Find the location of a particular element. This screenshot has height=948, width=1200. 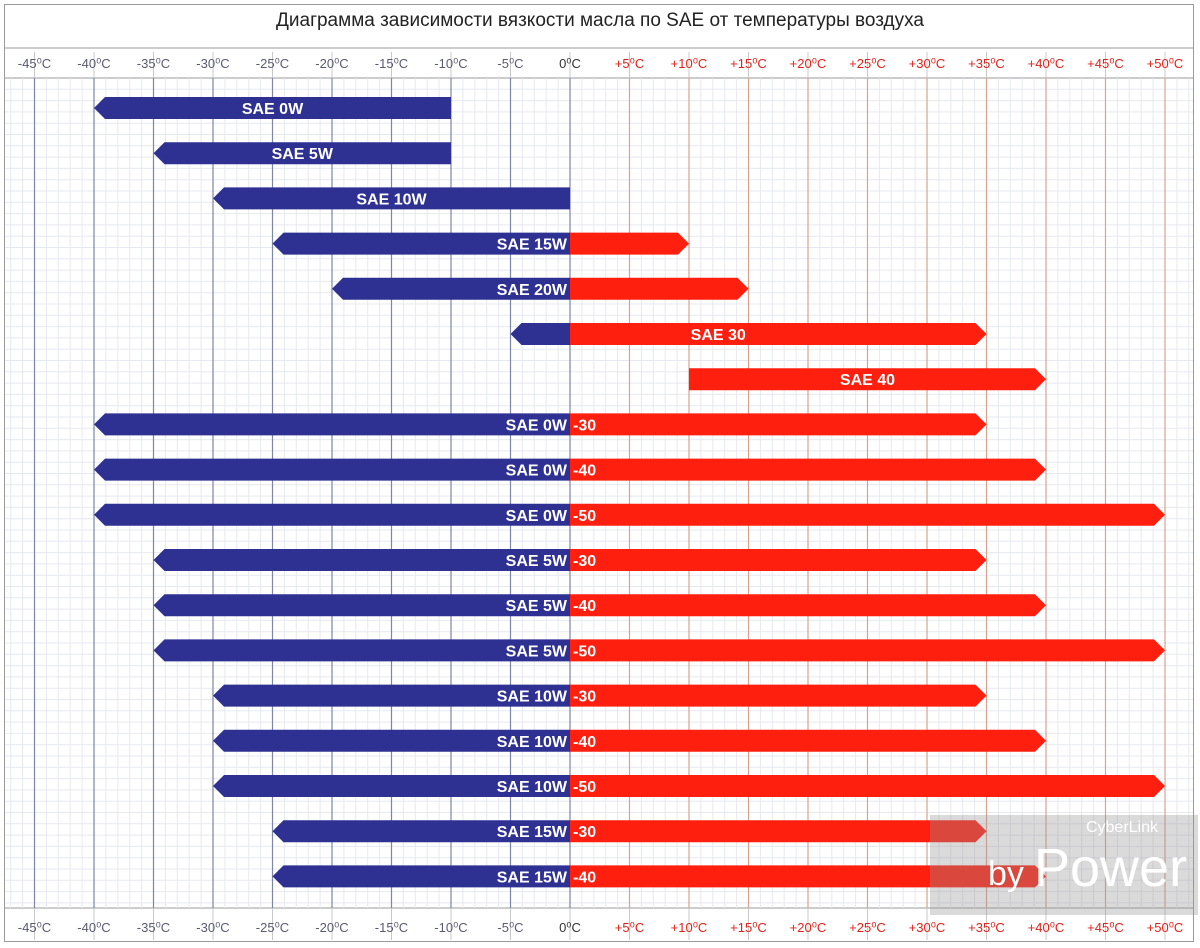

bar-label: SAE 15W is located at coordinates (532, 245).